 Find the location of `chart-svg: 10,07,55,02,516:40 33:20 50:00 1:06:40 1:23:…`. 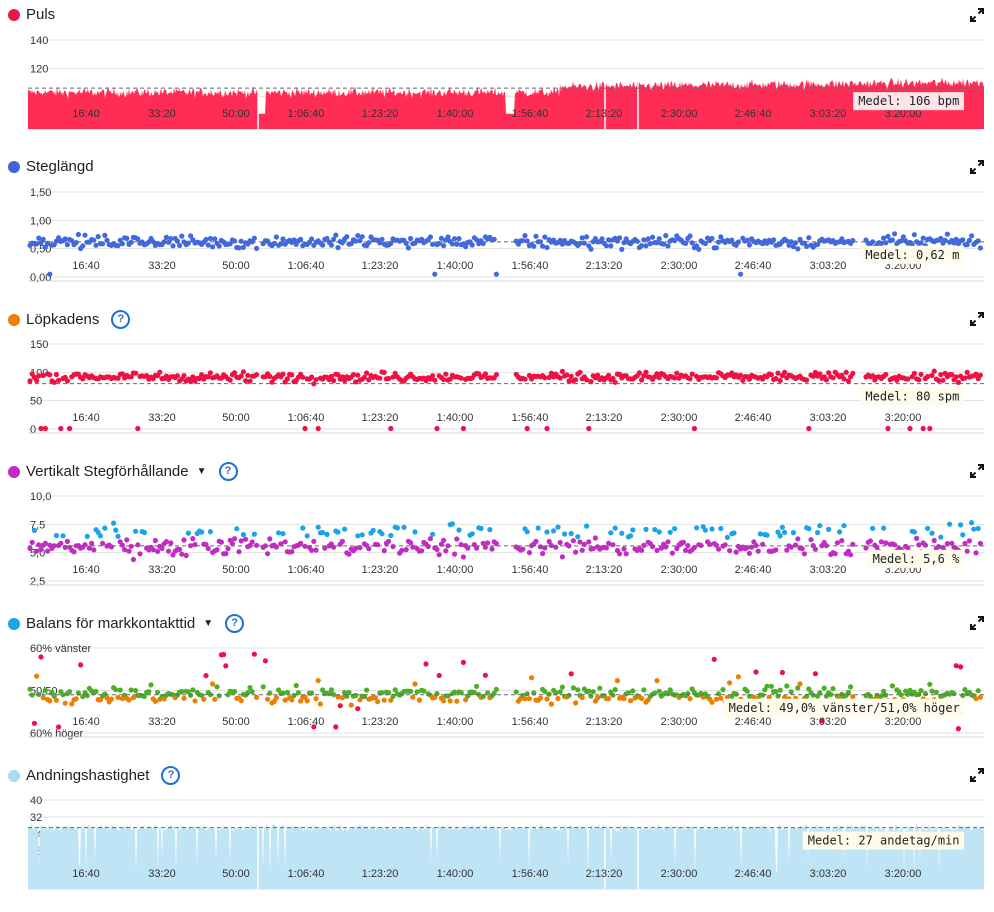

chart-svg: 10,07,55,02,516:40 33:20 50:00 1:06:40 1:23:… is located at coordinates (505, 539).